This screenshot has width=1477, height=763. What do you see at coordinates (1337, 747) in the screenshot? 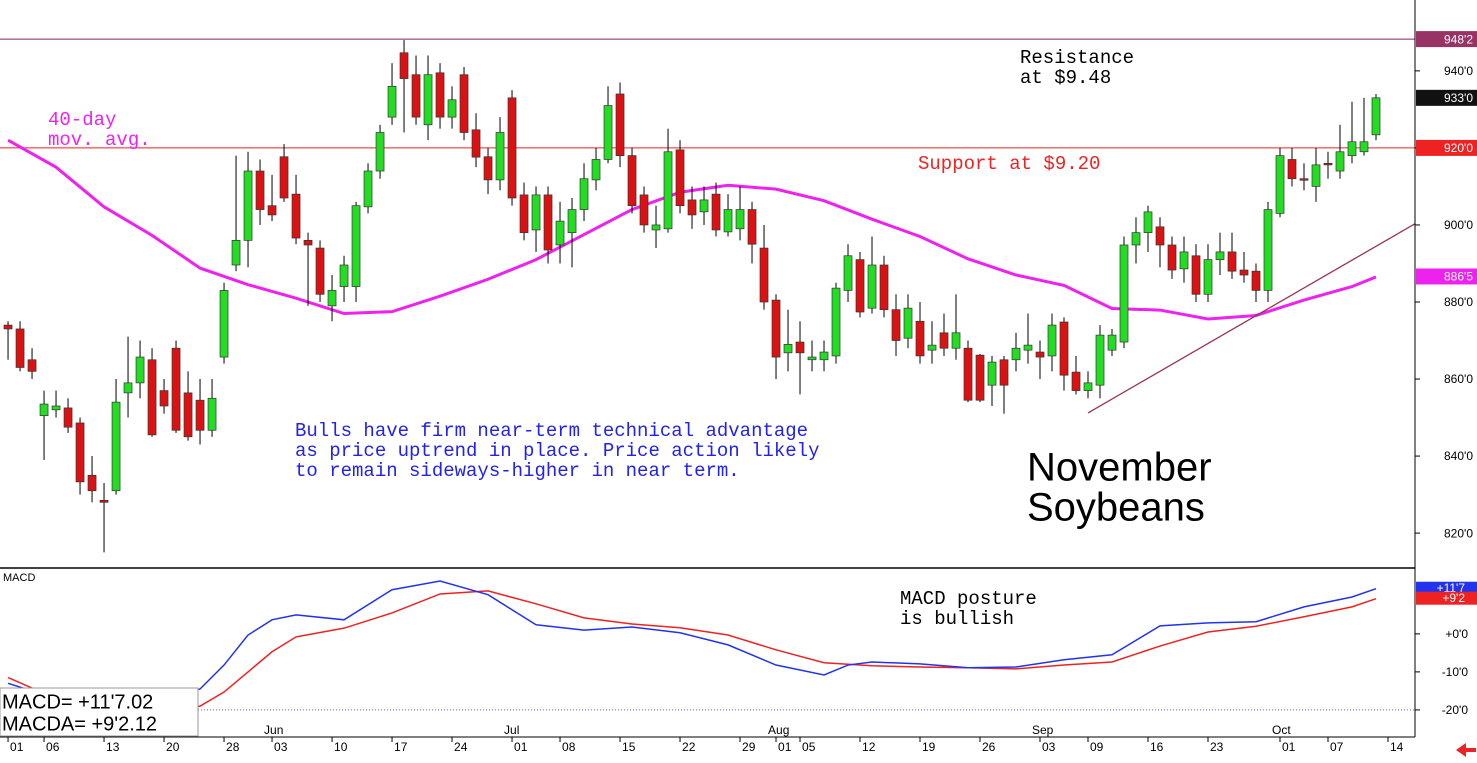
I see `x-tick-label: 07` at bounding box center [1337, 747].